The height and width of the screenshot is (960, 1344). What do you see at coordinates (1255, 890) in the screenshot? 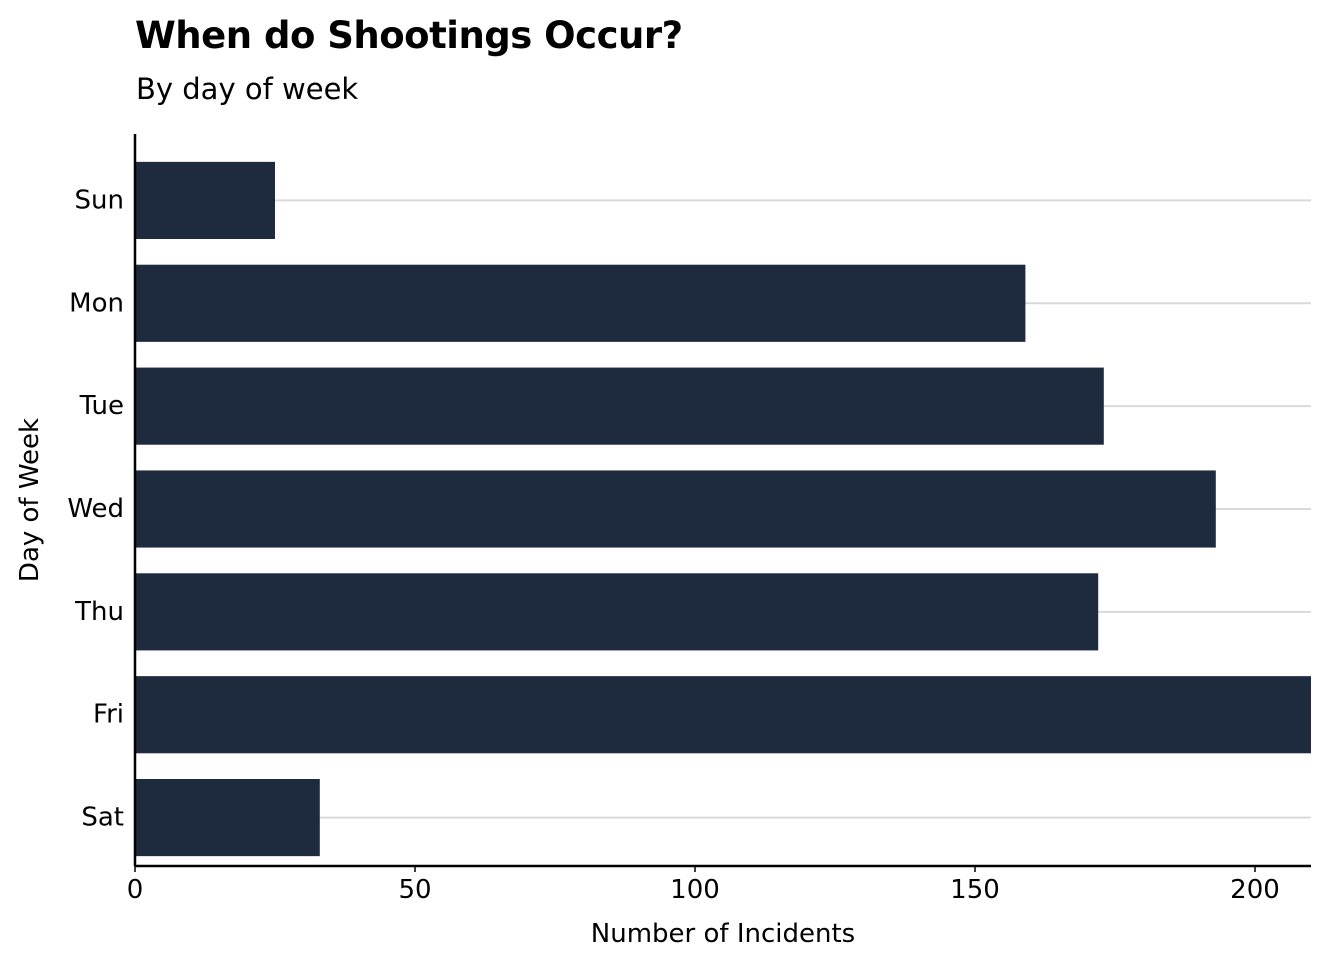
I see `x-tick-label-200: 200` at bounding box center [1255, 890].